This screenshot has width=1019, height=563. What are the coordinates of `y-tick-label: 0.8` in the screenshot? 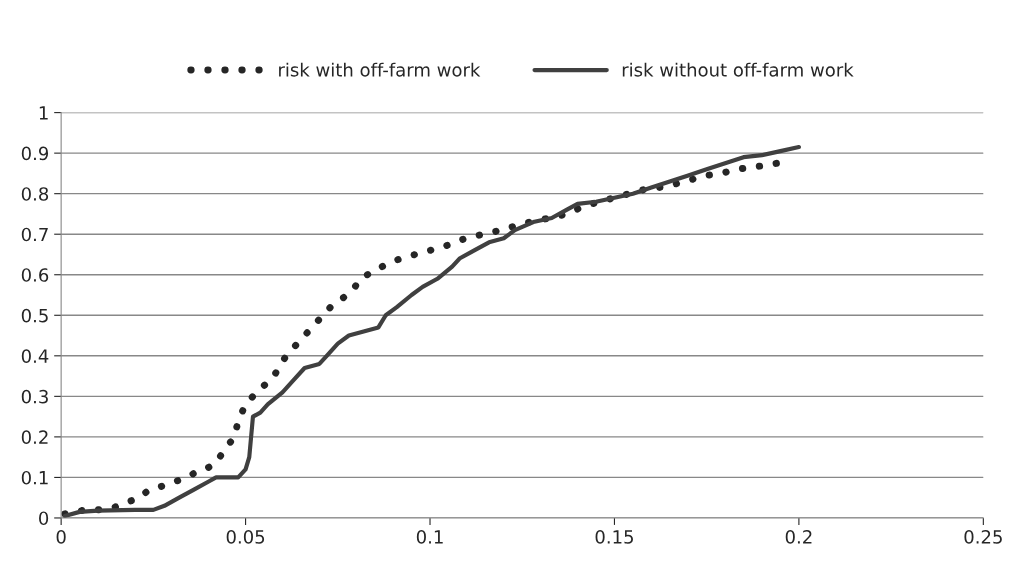 It's located at (35, 194).